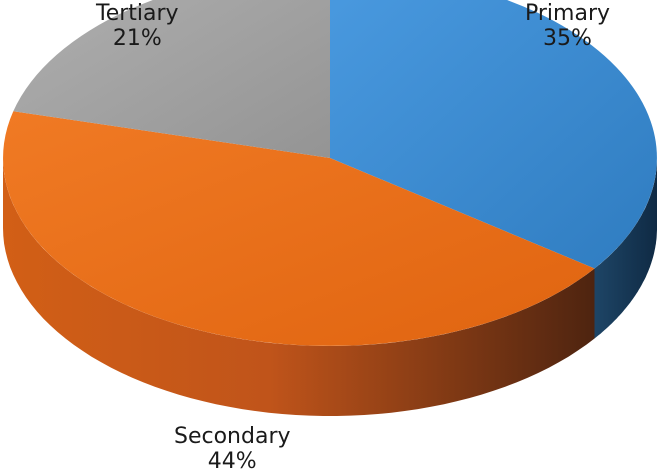 This screenshot has width=660, height=474. What do you see at coordinates (137, 38) in the screenshot?
I see `slice-percent: 21%` at bounding box center [137, 38].